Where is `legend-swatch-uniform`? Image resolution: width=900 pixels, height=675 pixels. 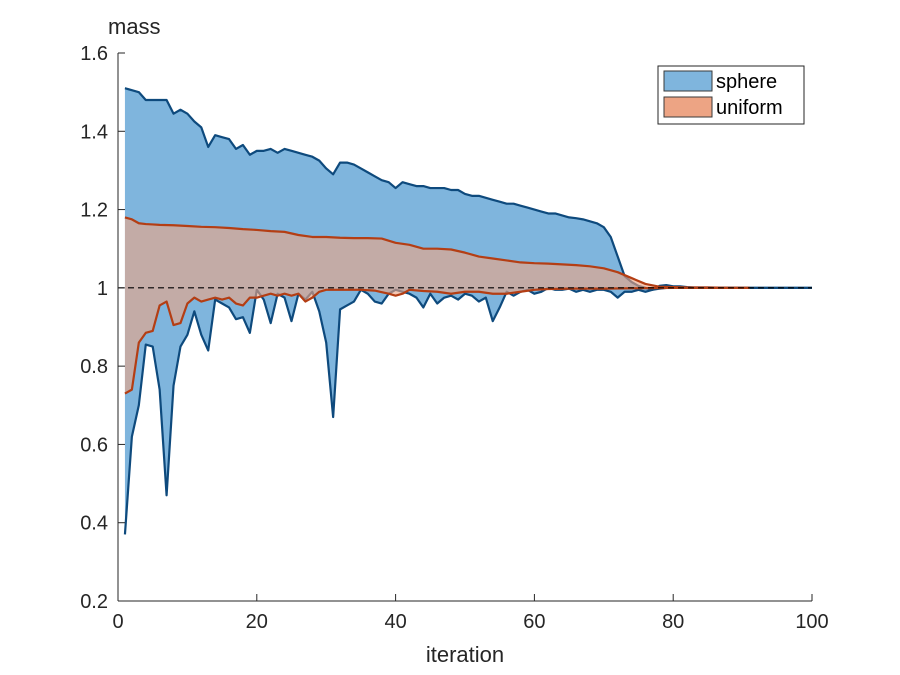 legend-swatch-uniform is located at coordinates (688, 107).